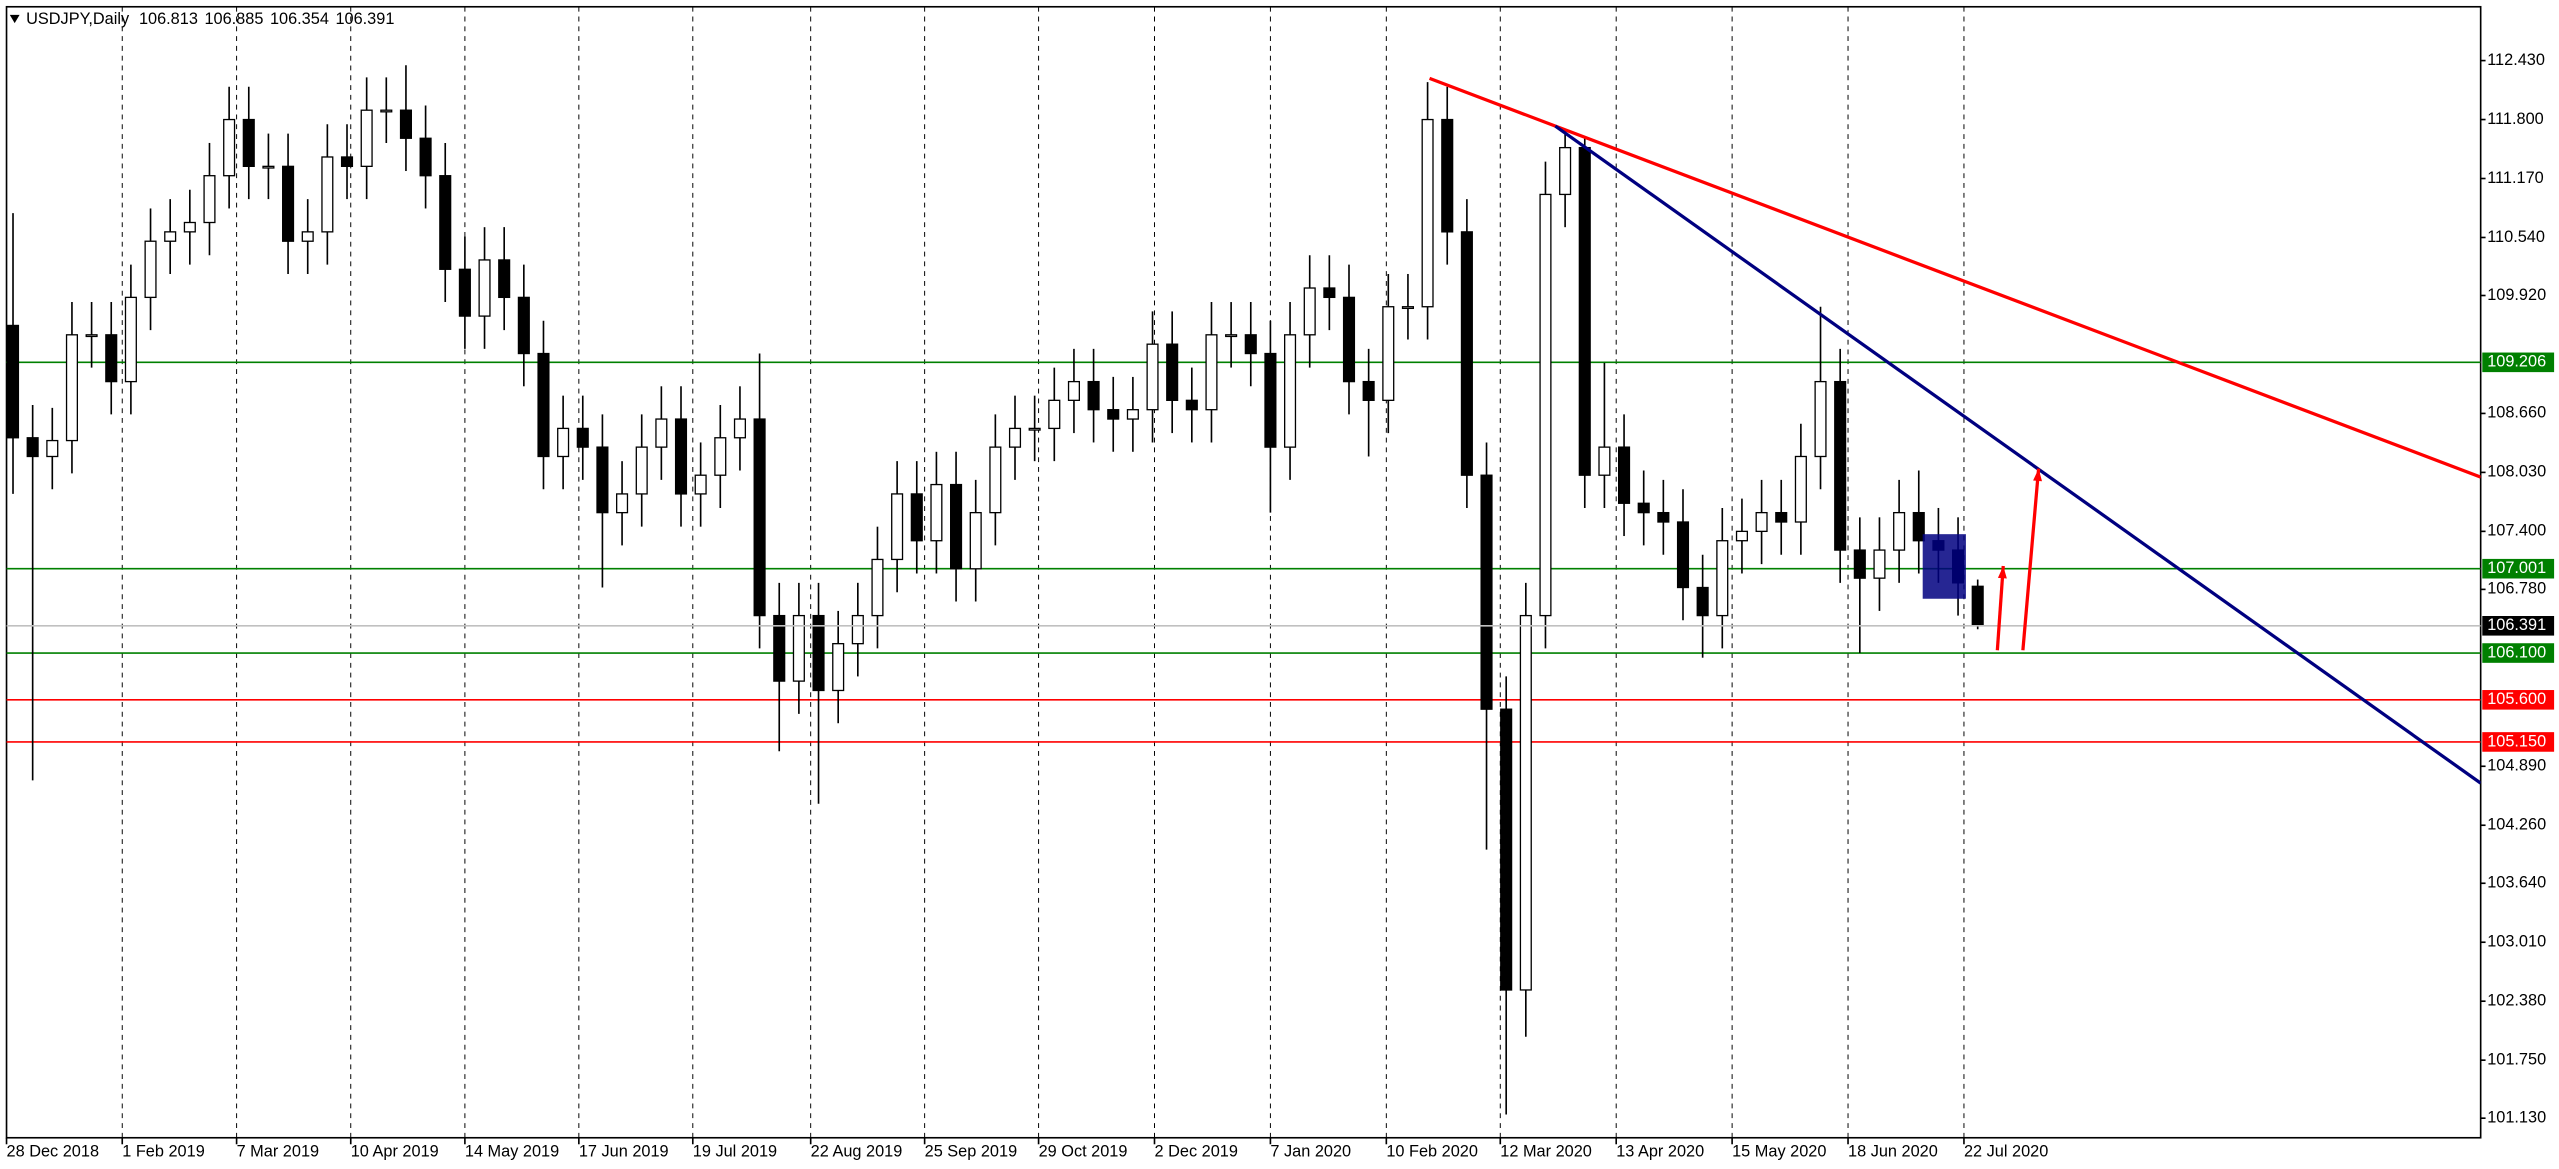 The height and width of the screenshot is (1169, 2559). Describe the element at coordinates (2516, 699) in the screenshot. I see `price-label: 105.600` at that location.